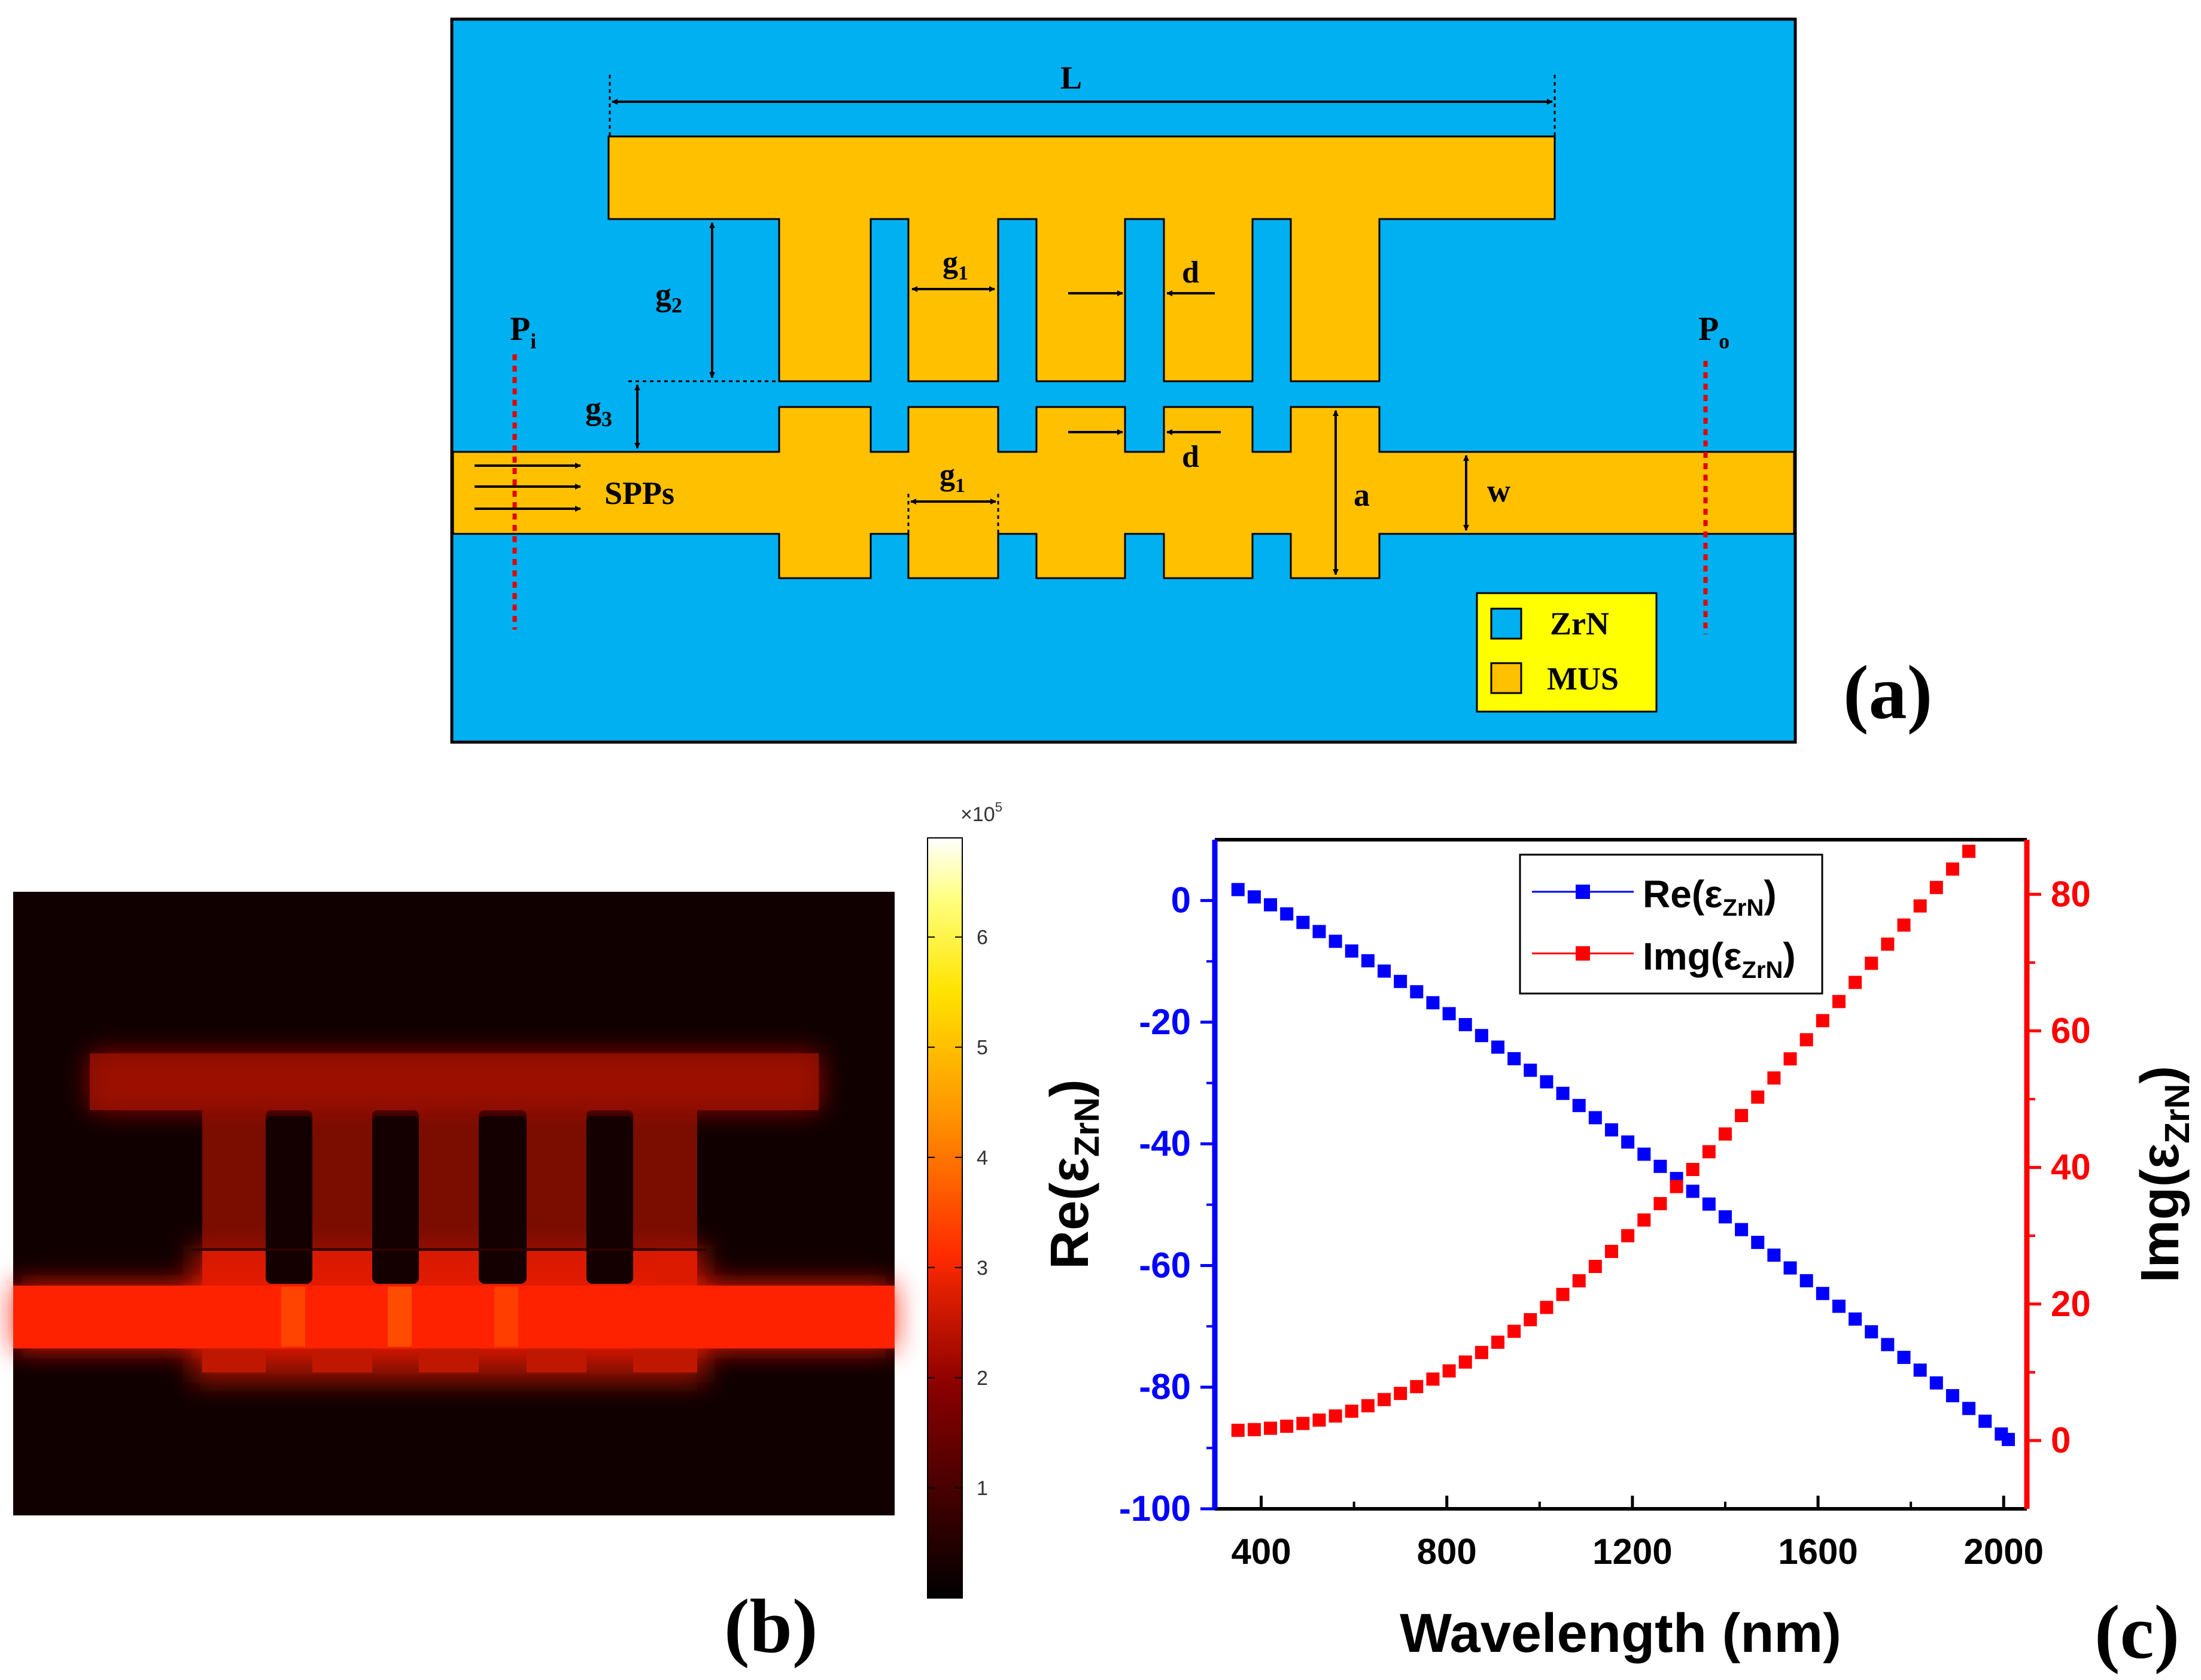 This screenshot has height=1680, width=2201. What do you see at coordinates (982, 1269) in the screenshot?
I see `colorbar-tick-label: 3` at bounding box center [982, 1269].